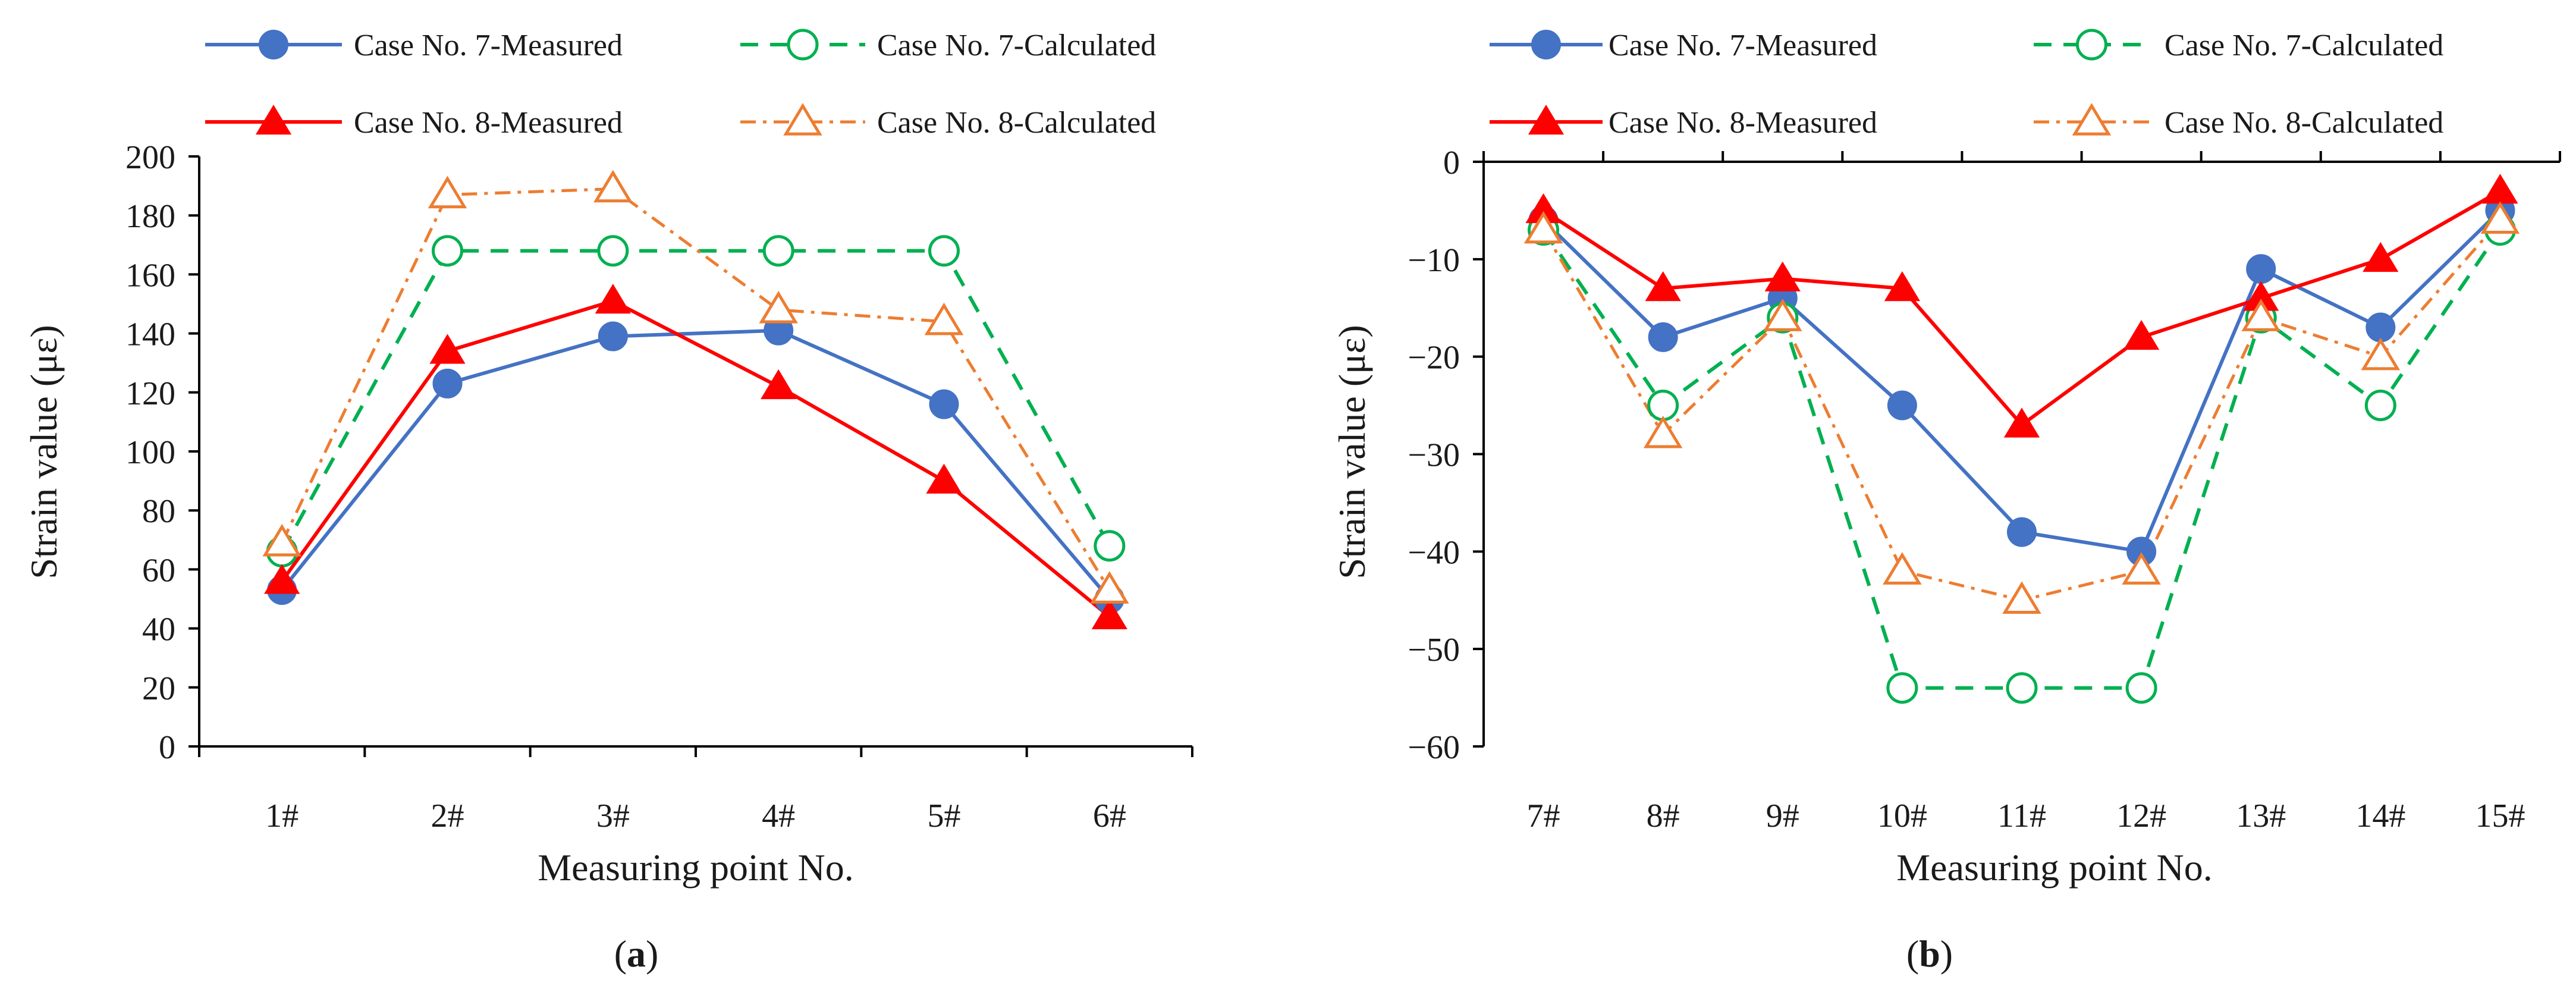 The width and height of the screenshot is (2576, 998). Describe the element at coordinates (1663, 816) in the screenshot. I see `x-tick-label: 8#` at that location.